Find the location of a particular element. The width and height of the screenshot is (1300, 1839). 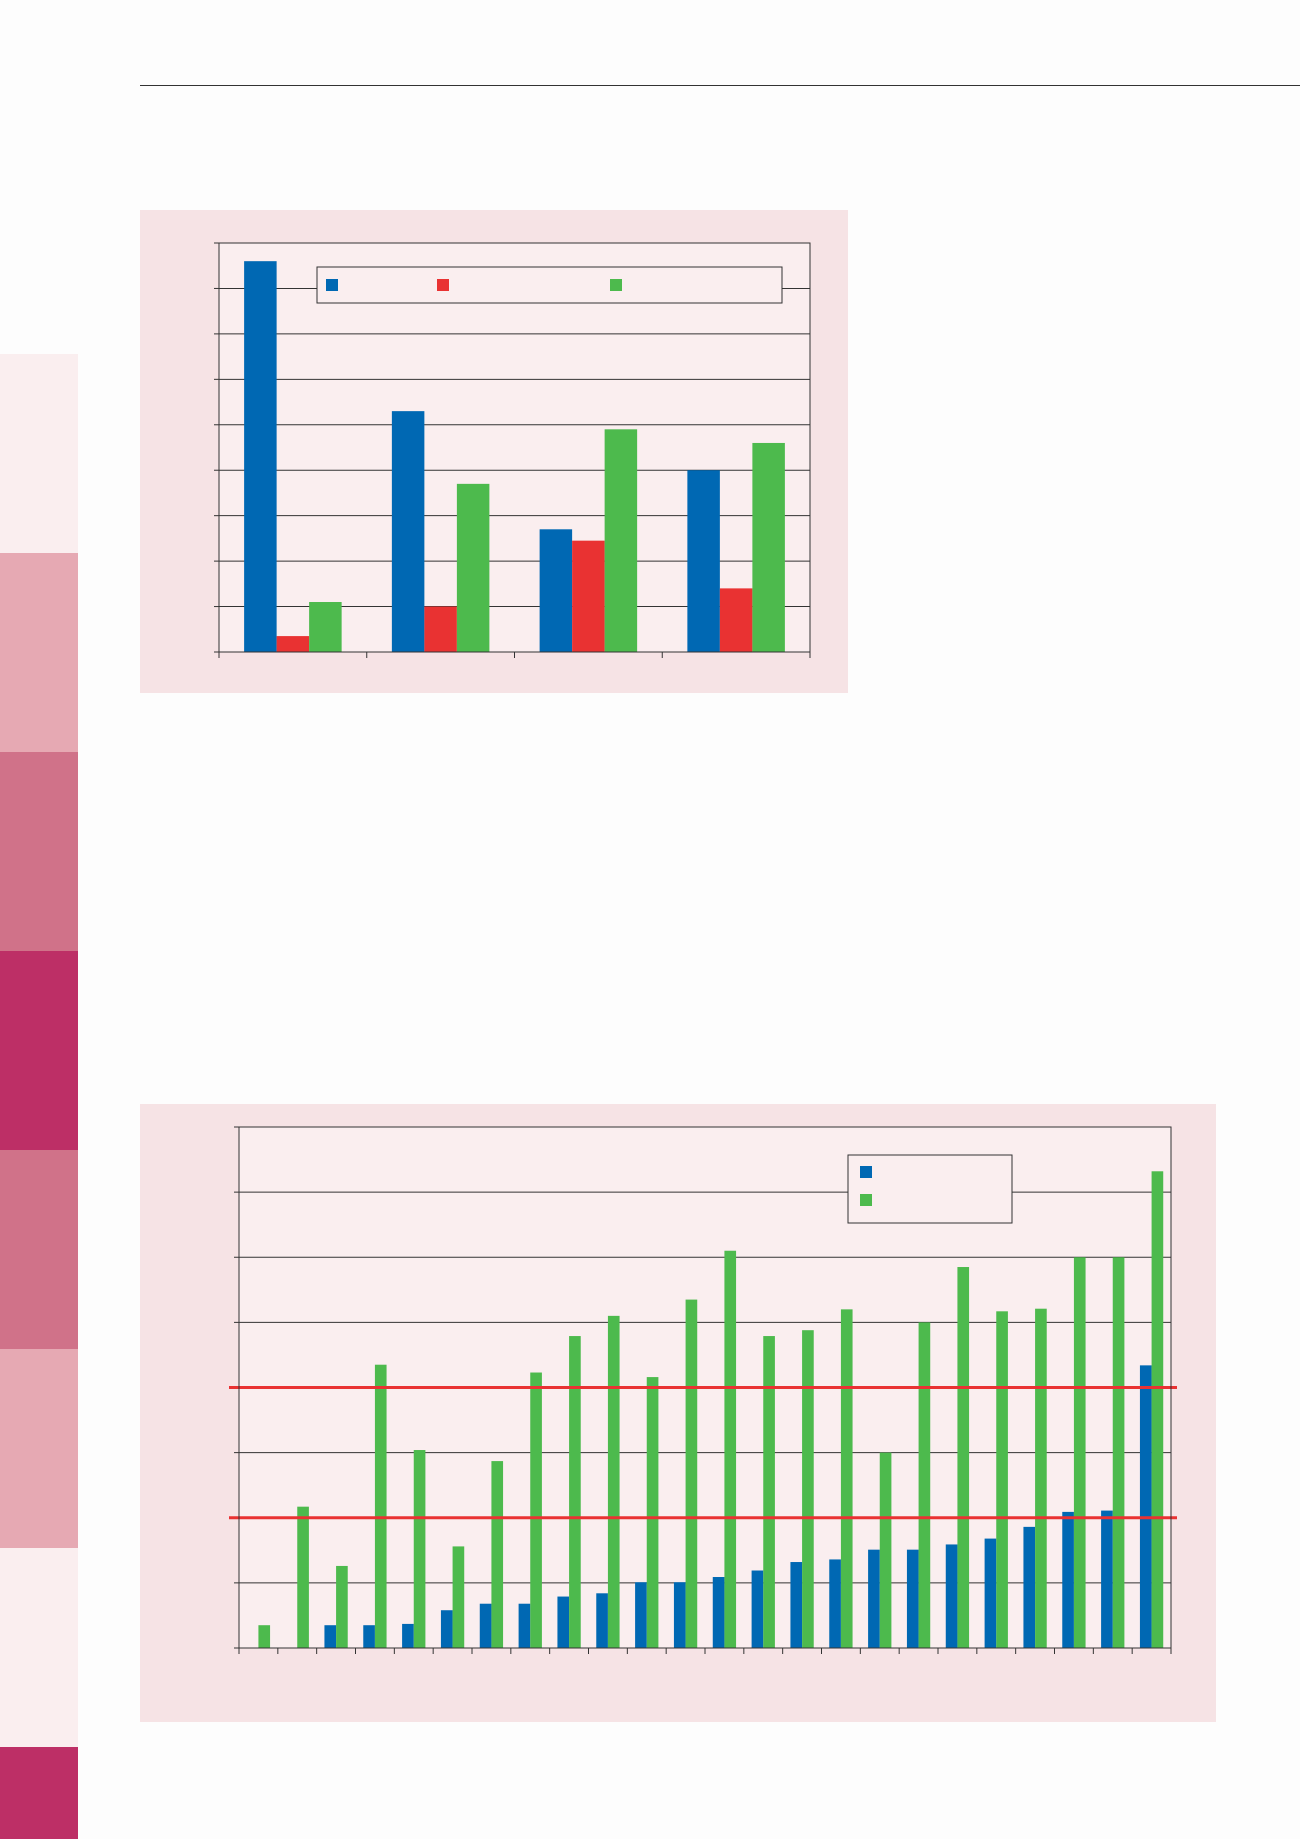

header-rule is located at coordinates (720, 85).